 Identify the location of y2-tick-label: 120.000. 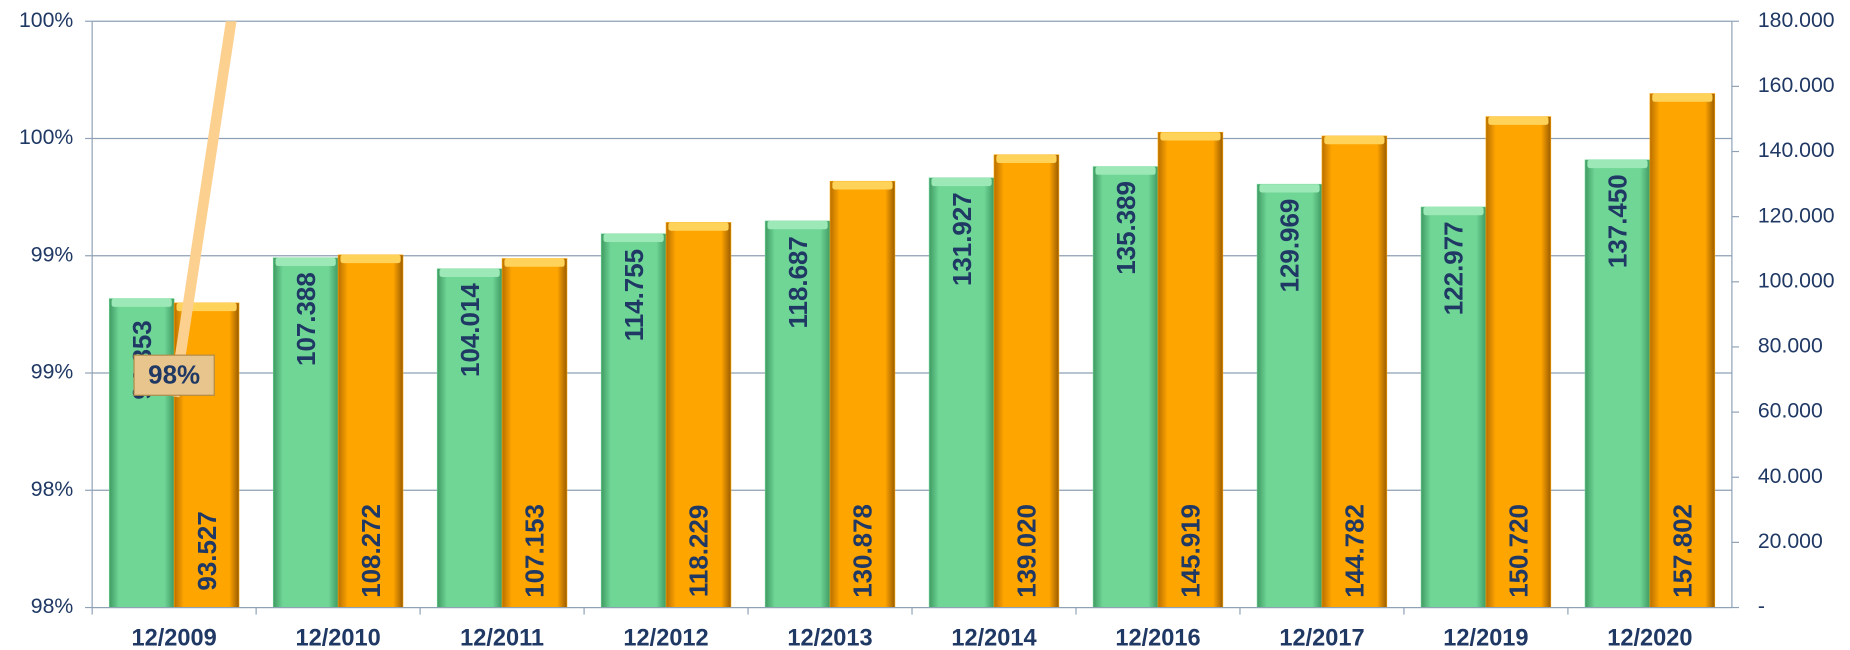
(1796, 215).